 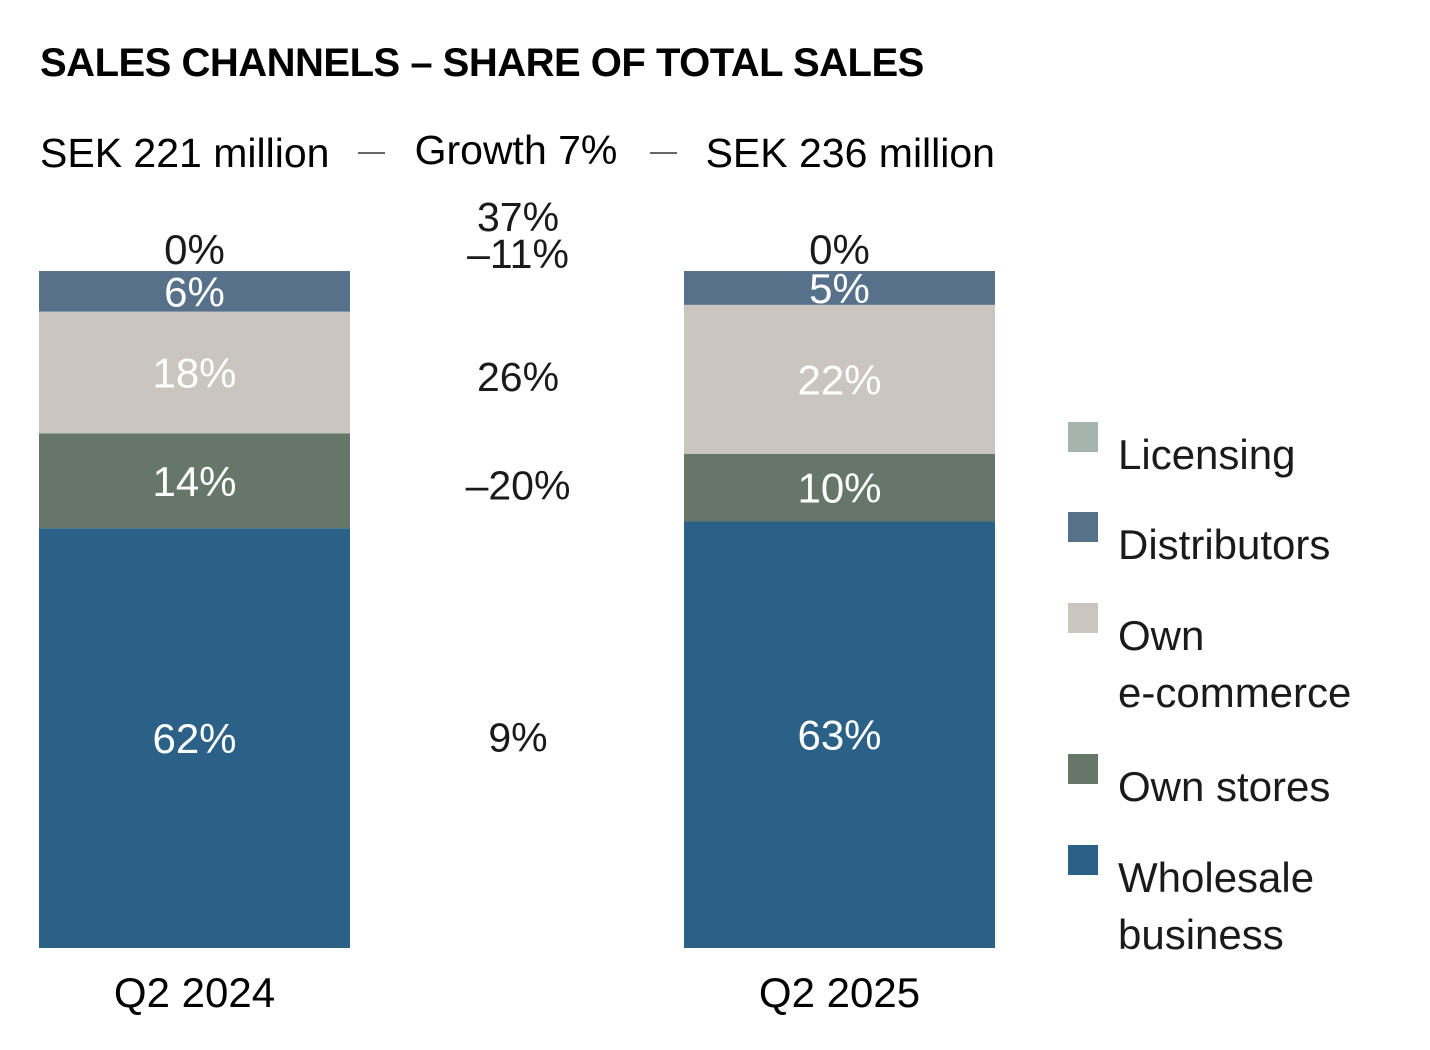 What do you see at coordinates (1083, 769) in the screenshot?
I see `legend-swatch-own-stores` at bounding box center [1083, 769].